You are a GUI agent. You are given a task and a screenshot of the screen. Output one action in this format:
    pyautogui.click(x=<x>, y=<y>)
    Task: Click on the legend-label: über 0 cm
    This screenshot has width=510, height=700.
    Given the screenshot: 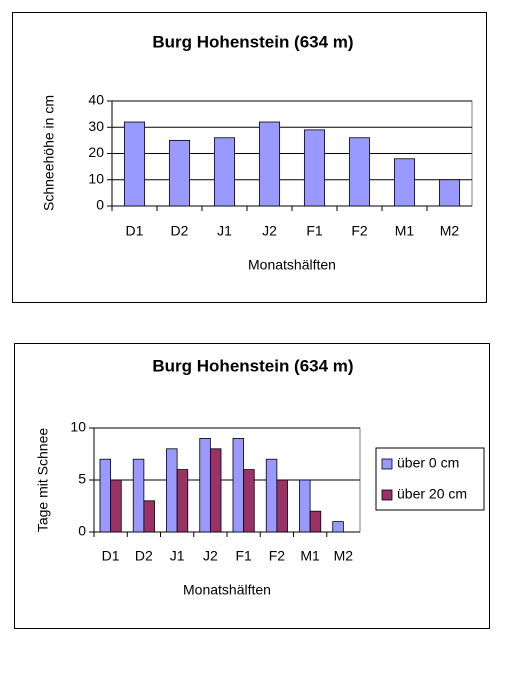 What is the action you would take?
    pyautogui.click(x=428, y=463)
    